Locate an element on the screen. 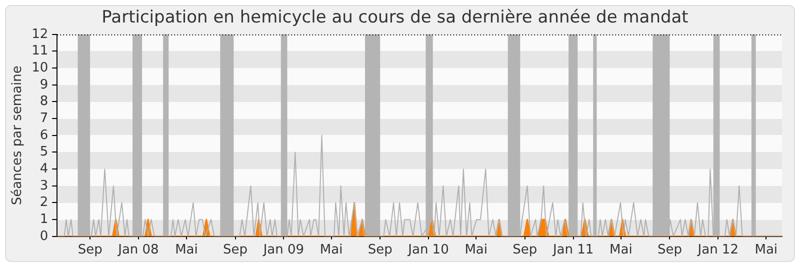 The height and width of the screenshot is (267, 800). y-tick-label: 8 is located at coordinates (44, 102).